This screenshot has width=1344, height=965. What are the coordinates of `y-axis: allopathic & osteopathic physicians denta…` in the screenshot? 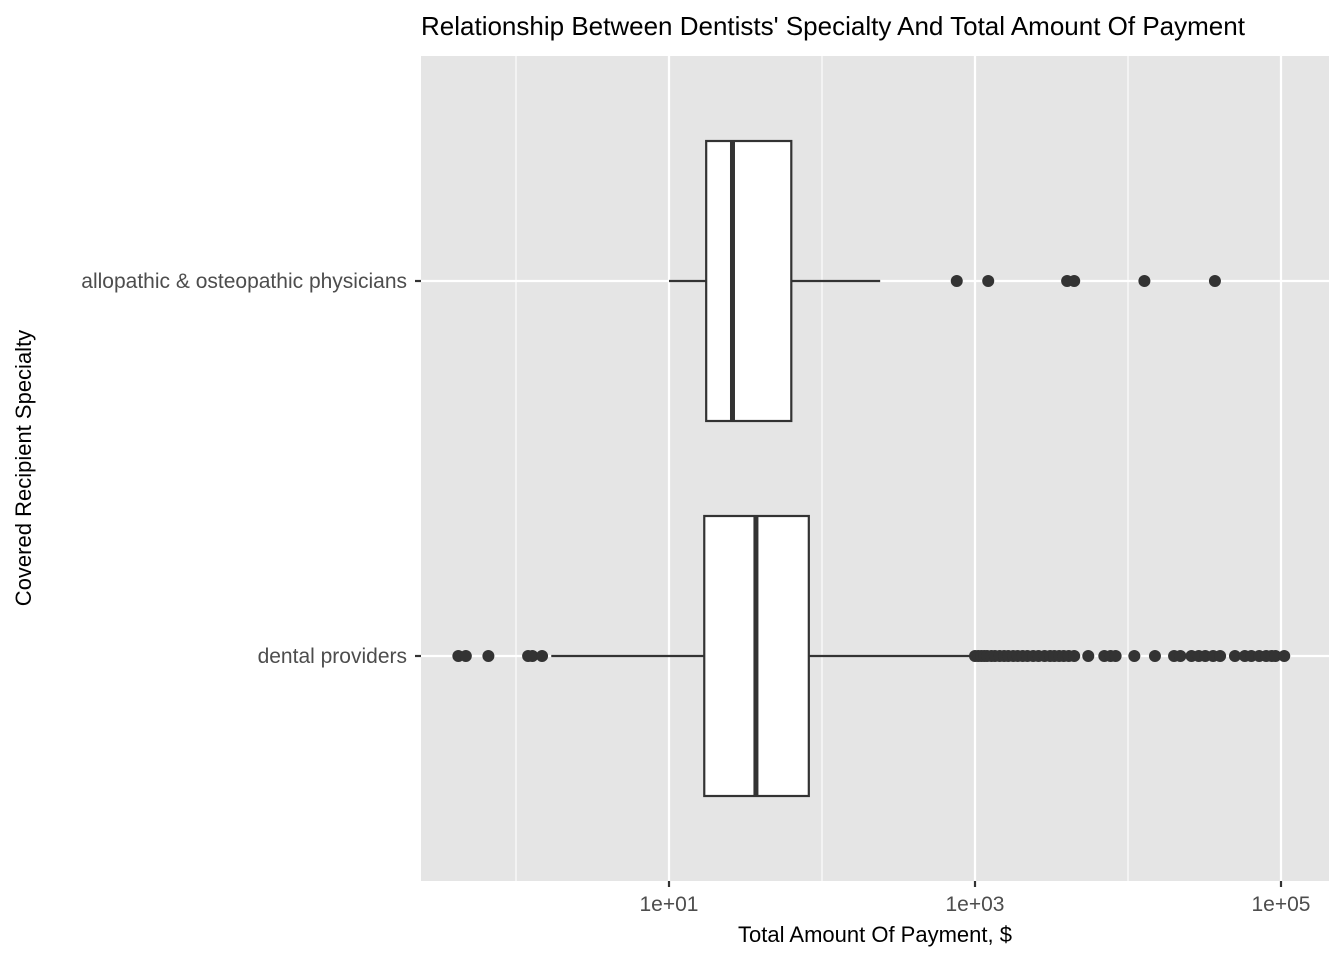 It's located at (251, 469).